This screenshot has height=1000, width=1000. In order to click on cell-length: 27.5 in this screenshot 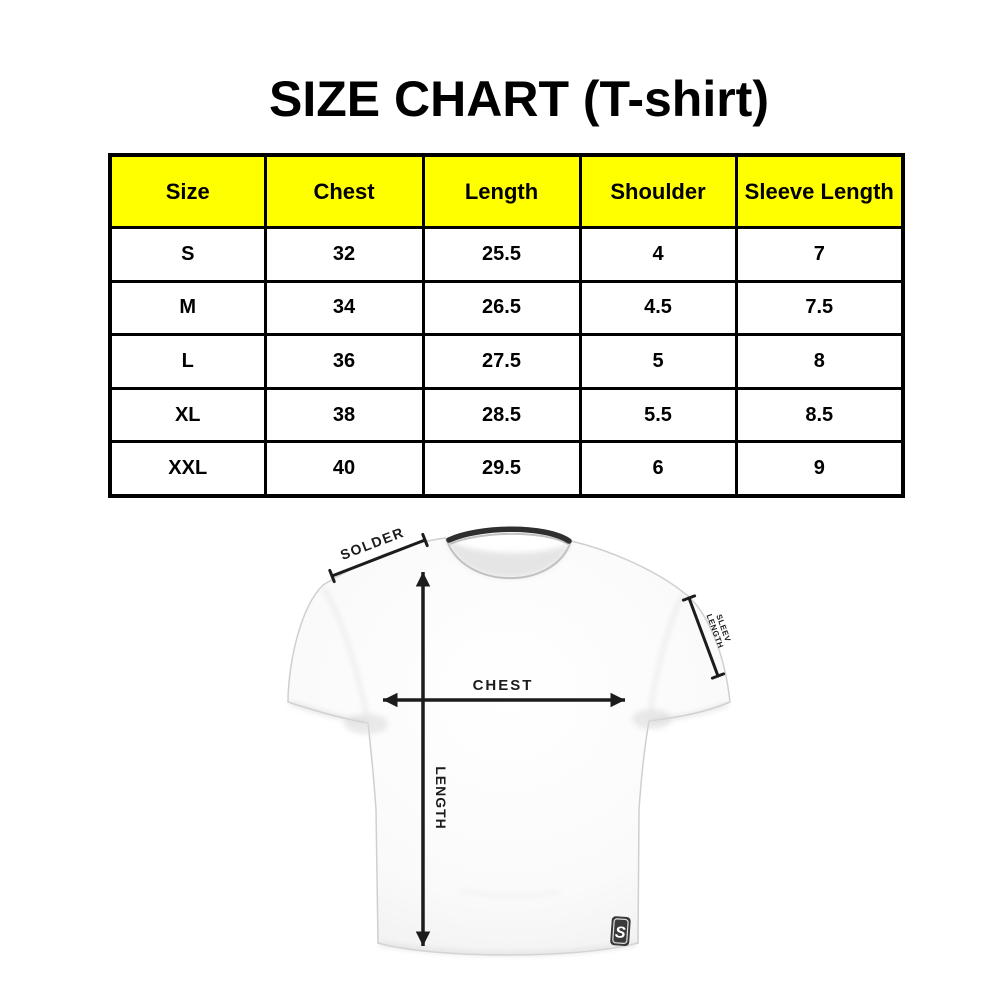, I will do `click(501, 361)`.